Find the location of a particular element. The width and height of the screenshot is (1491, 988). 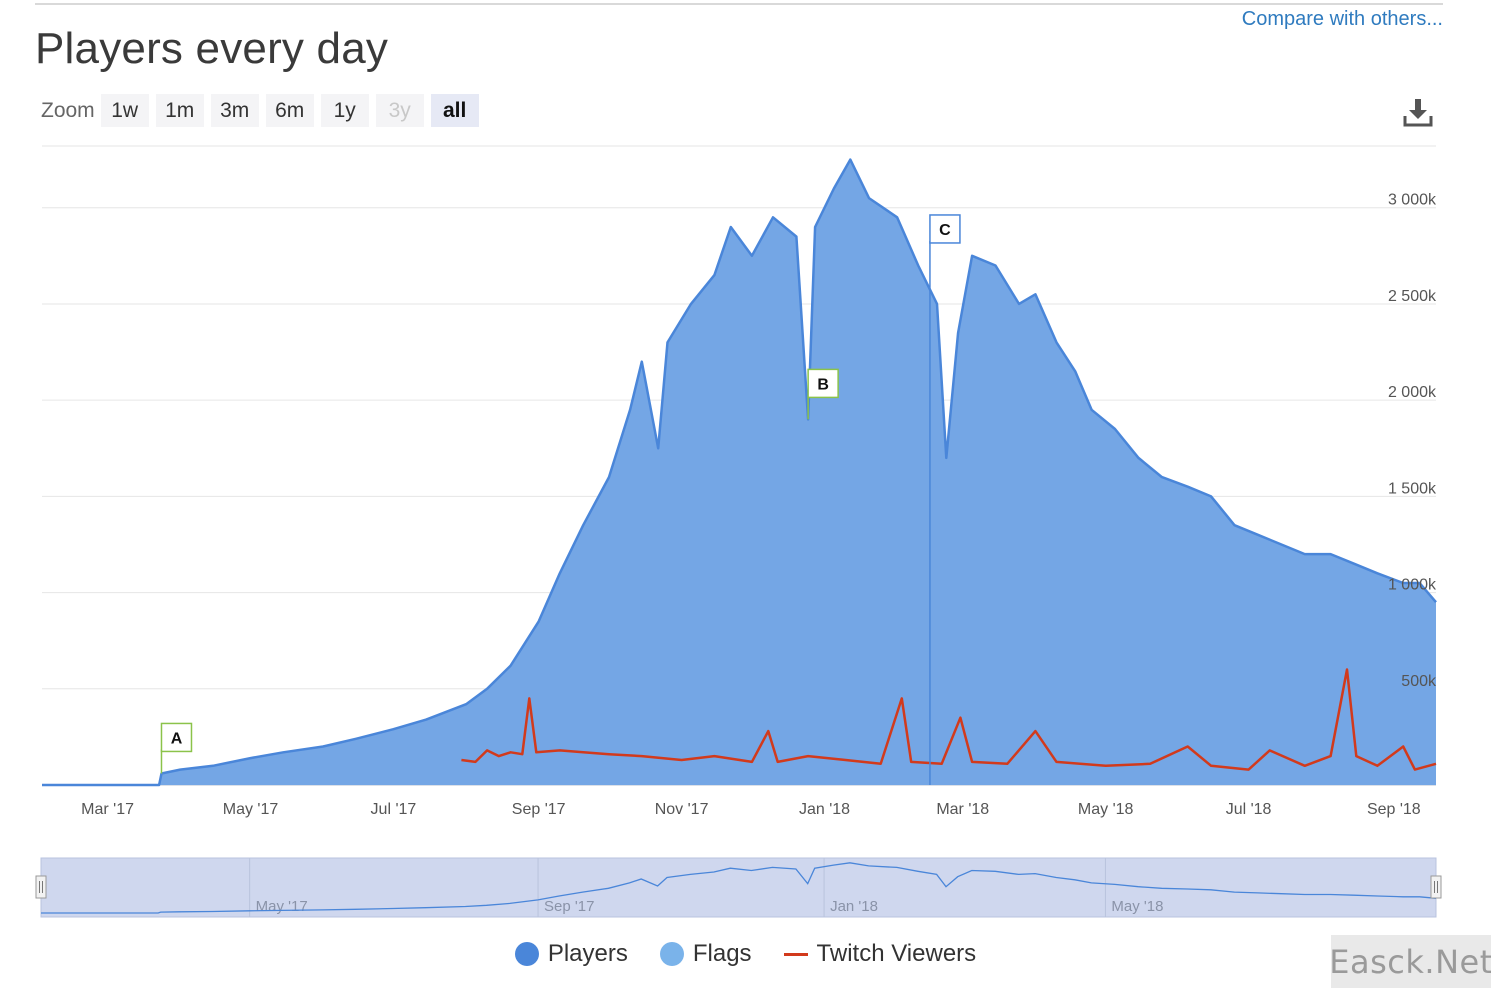

y-tick-label: 3 000k is located at coordinates (1412, 200).